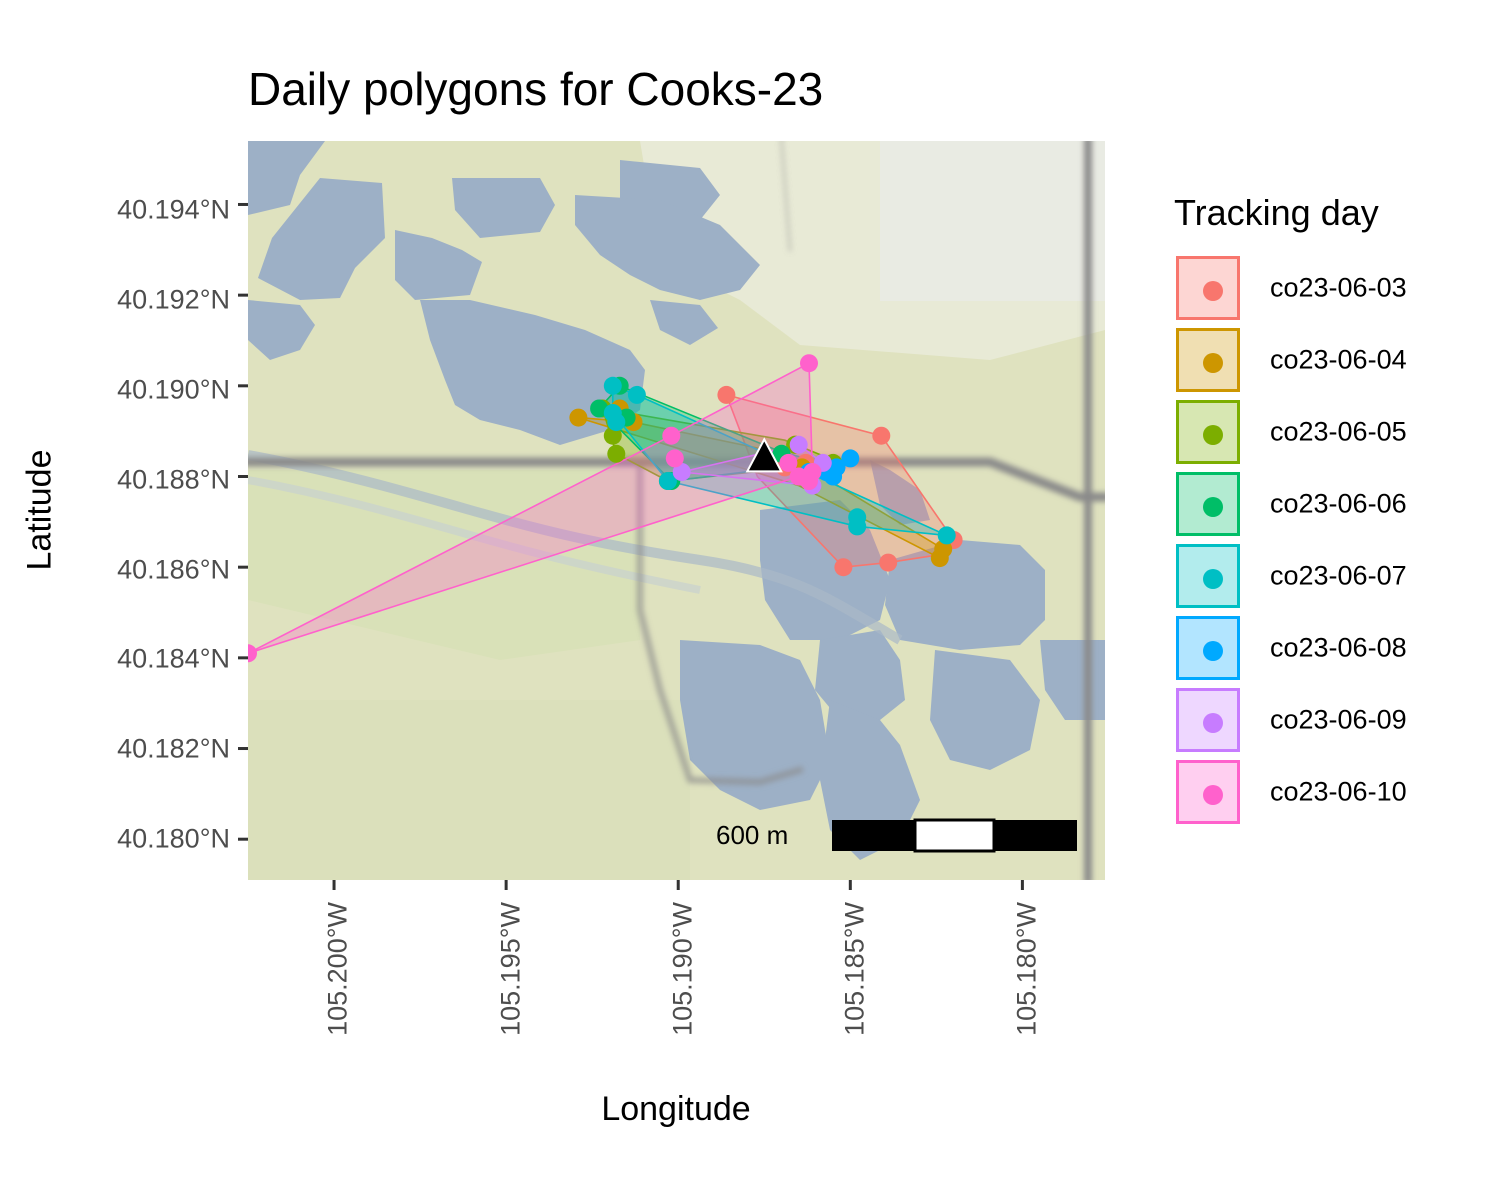 The width and height of the screenshot is (1500, 1200). I want to click on y-tick-label: 40.188°N, so click(173, 479).